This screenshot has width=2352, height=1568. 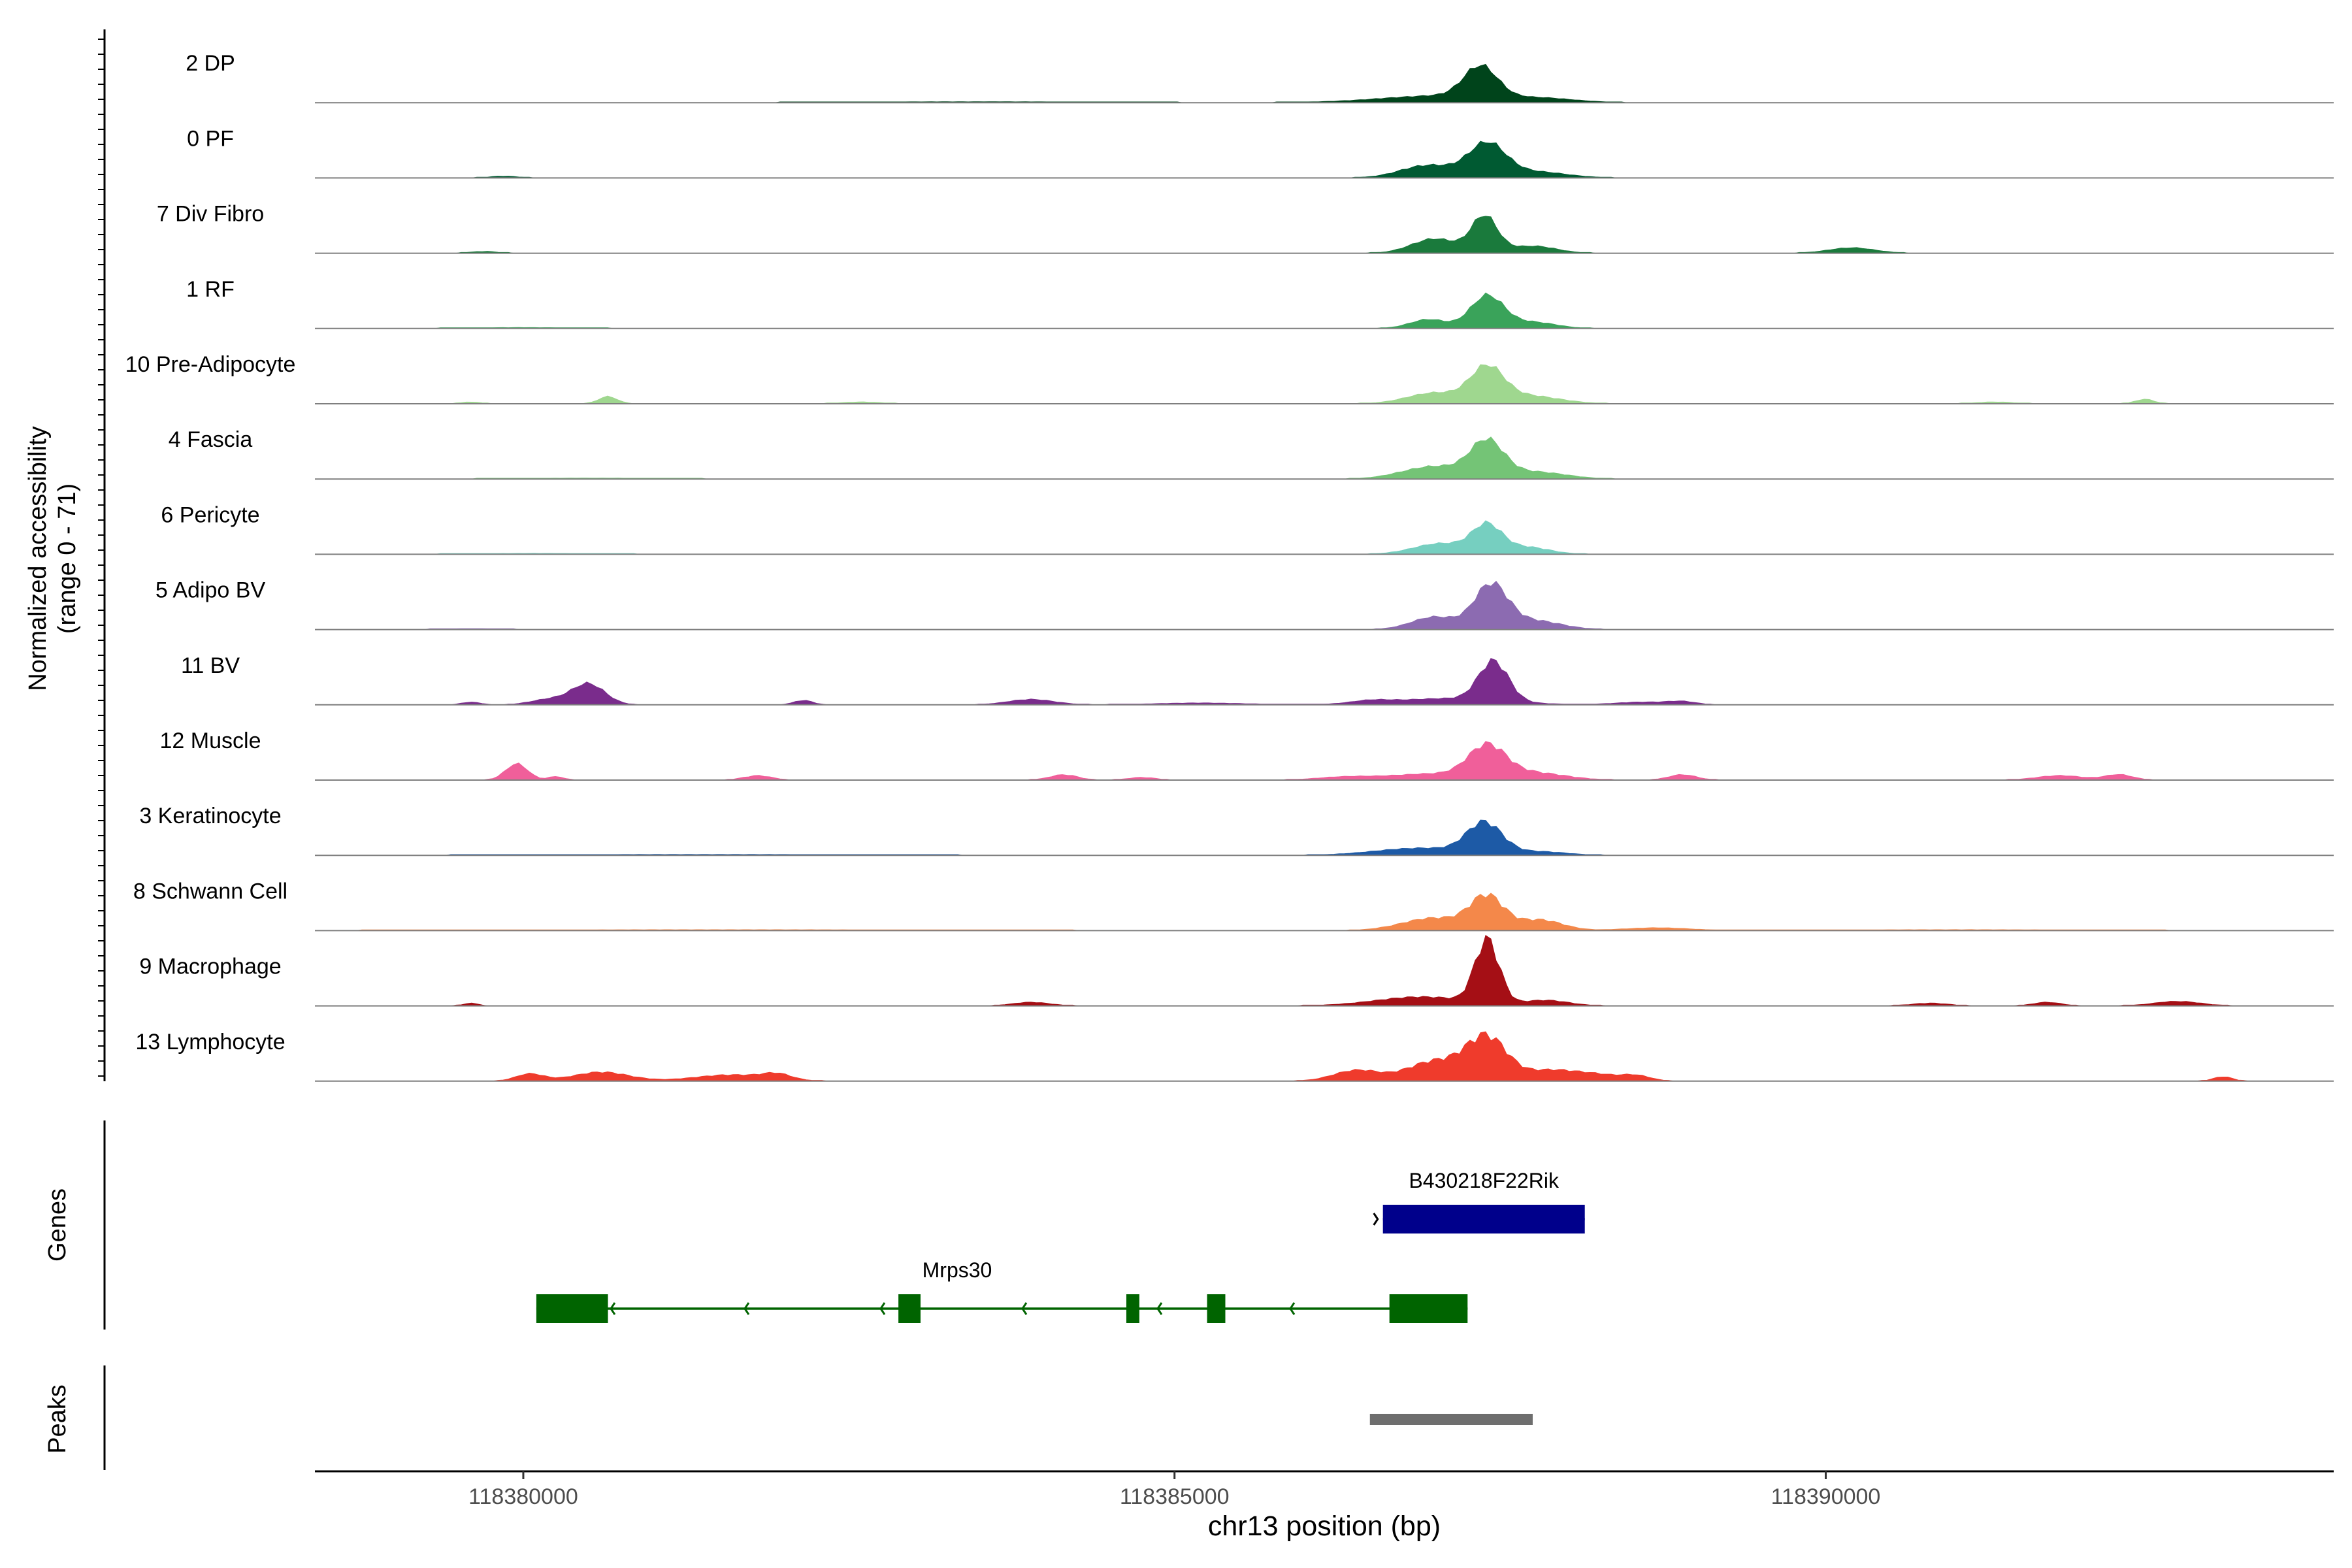 I want to click on y-axis-ticks, so click(x=101, y=558).